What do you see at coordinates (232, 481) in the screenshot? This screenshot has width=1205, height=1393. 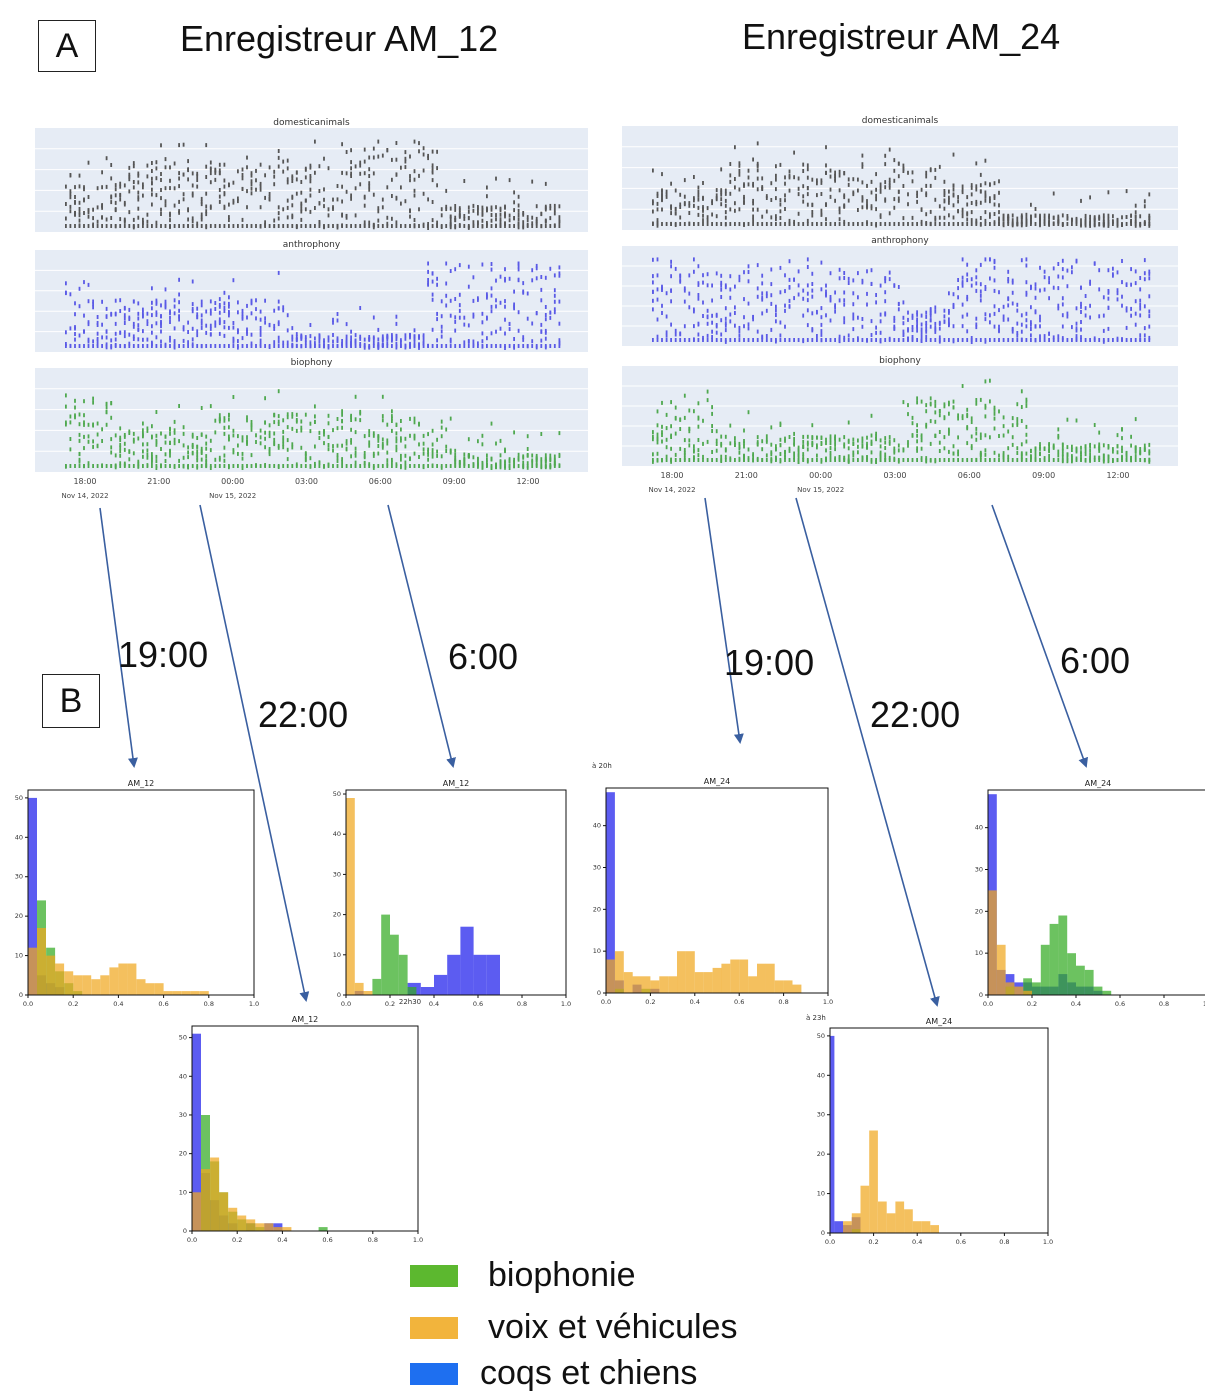 I see `x-tick-label: 00:00` at bounding box center [232, 481].